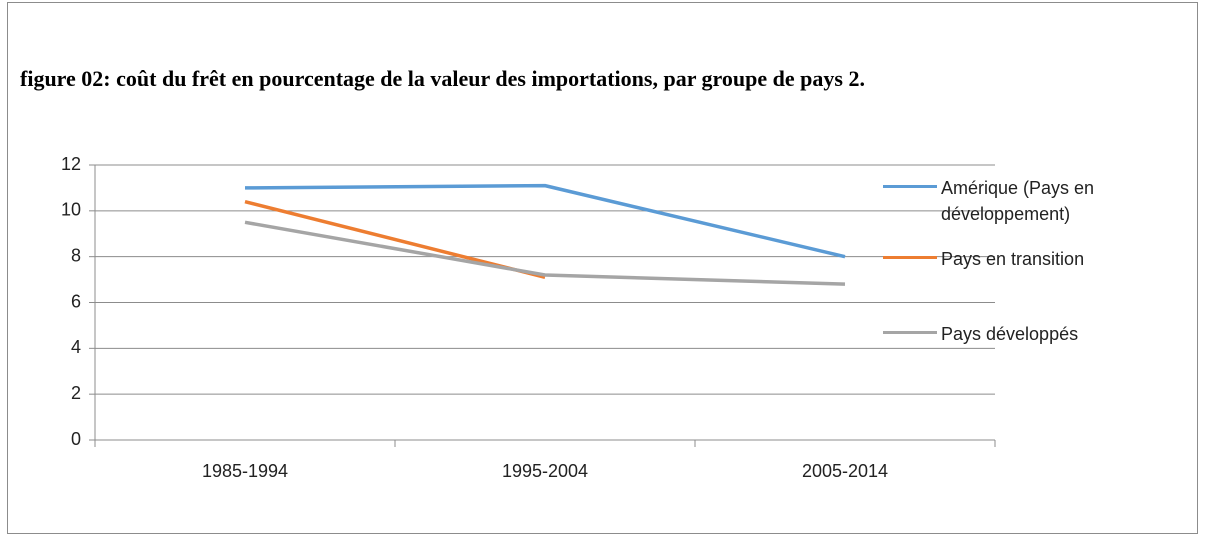 The width and height of the screenshot is (1206, 536). I want to click on legend-entry: Pays en transition, so click(1012, 259).